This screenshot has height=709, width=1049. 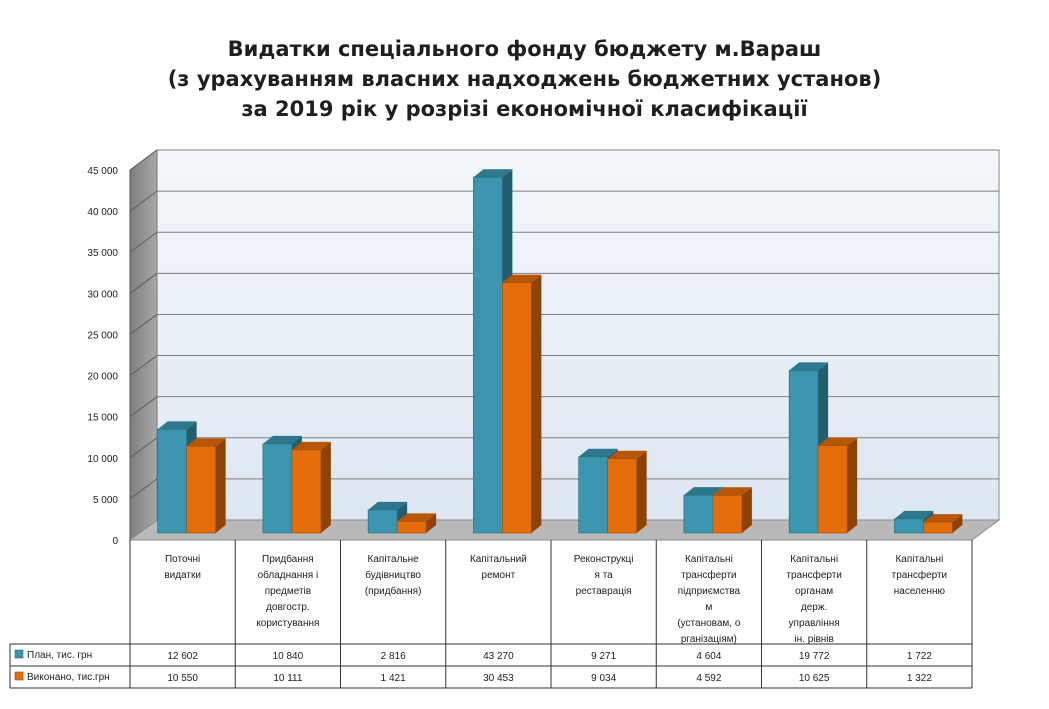 What do you see at coordinates (102, 418) in the screenshot?
I see `y-tick-label: 15 000` at bounding box center [102, 418].